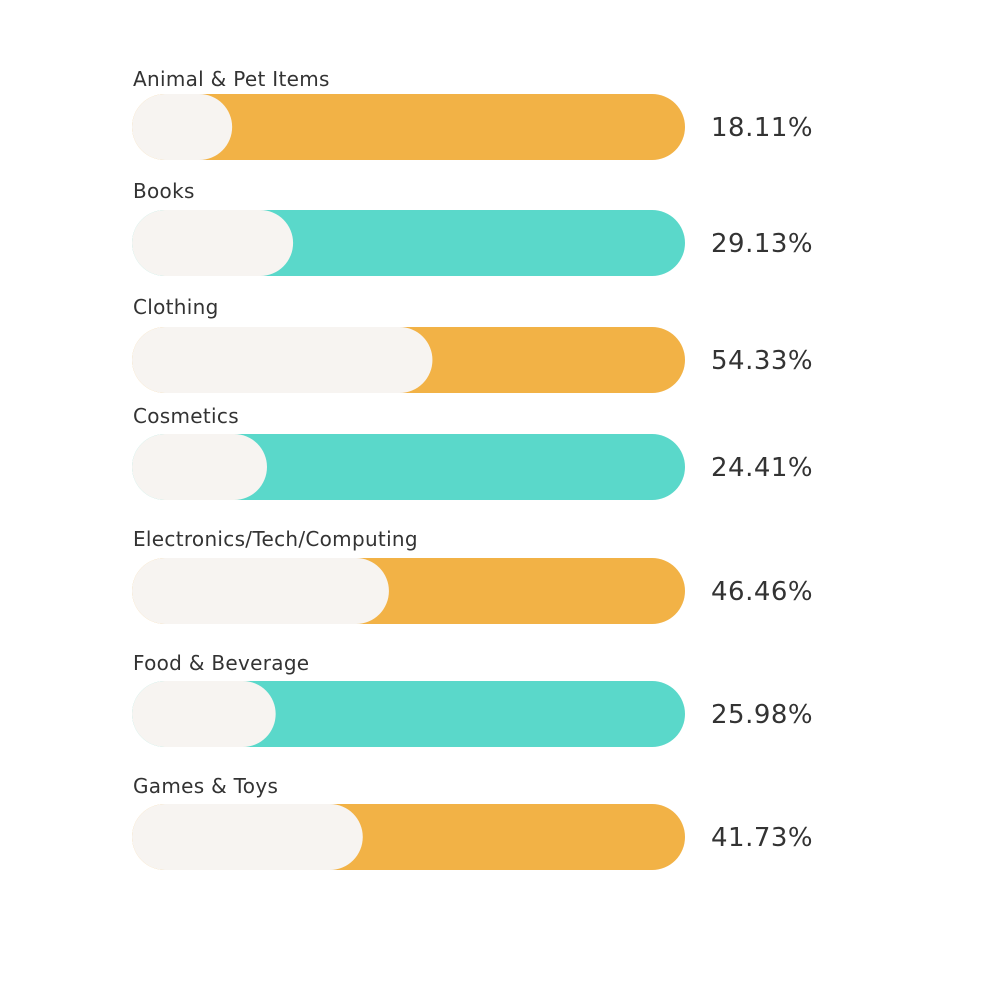 Image resolution: width=1000 pixels, height=1000 pixels. Describe the element at coordinates (221, 663) in the screenshot. I see `category-label: Food & Beverage` at that location.